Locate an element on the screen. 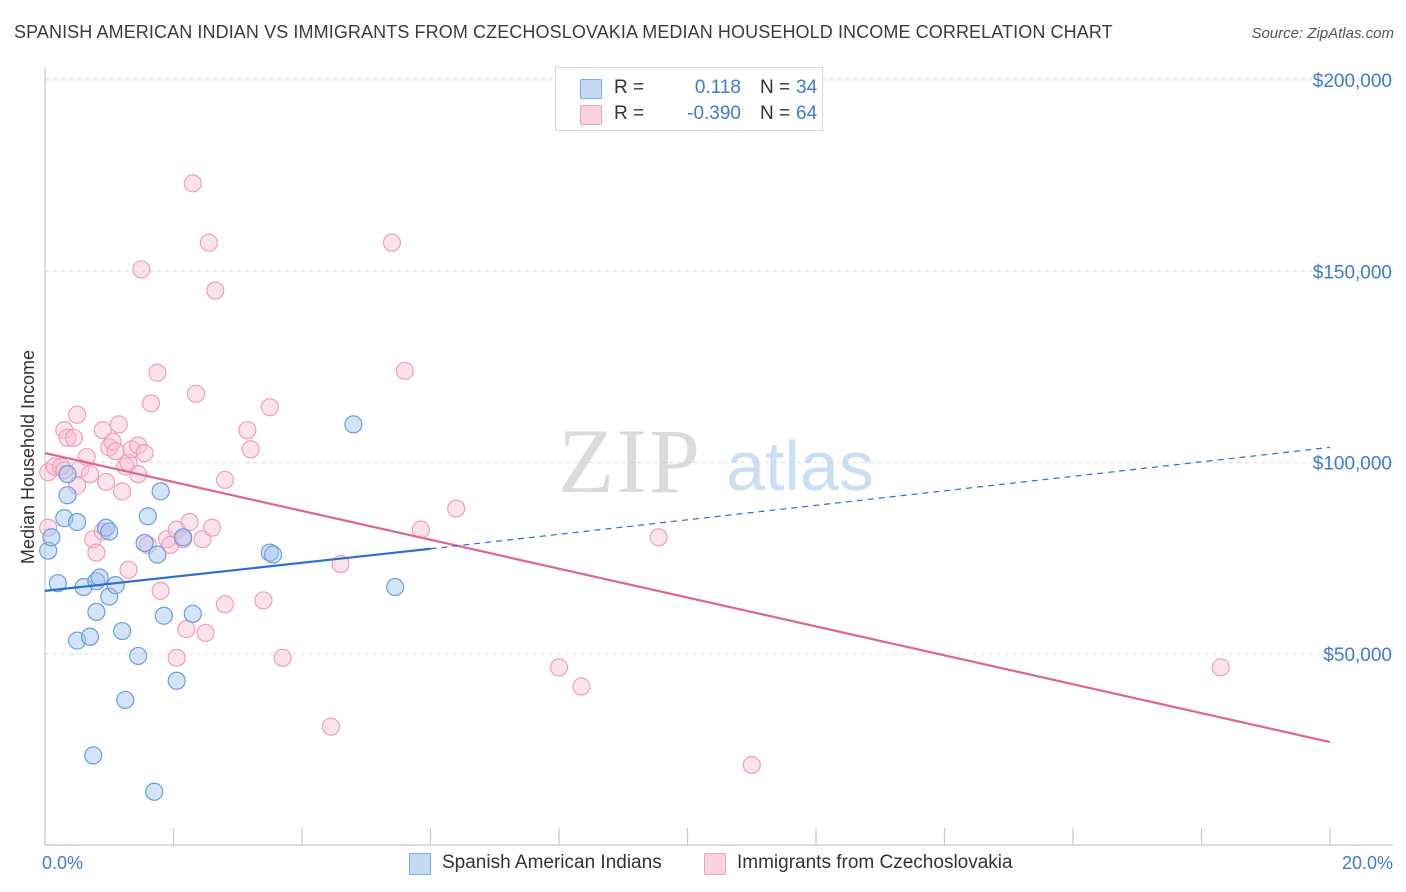  y-tick-label: $150,000 is located at coordinates (1352, 272).